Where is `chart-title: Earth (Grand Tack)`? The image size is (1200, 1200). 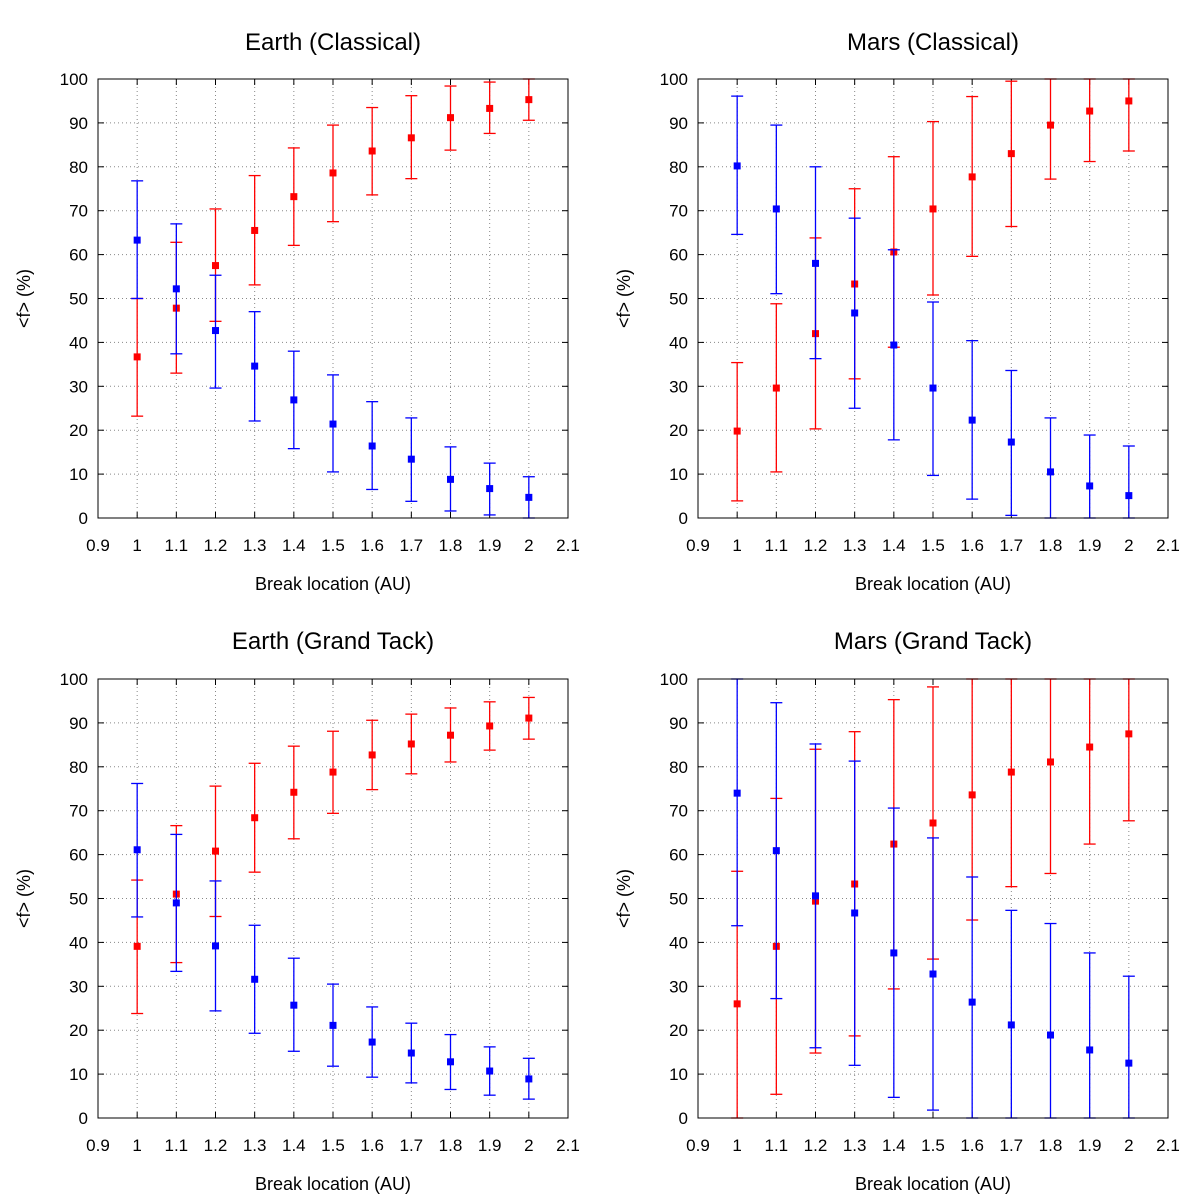 chart-title: Earth (Grand Tack) is located at coordinates (333, 641).